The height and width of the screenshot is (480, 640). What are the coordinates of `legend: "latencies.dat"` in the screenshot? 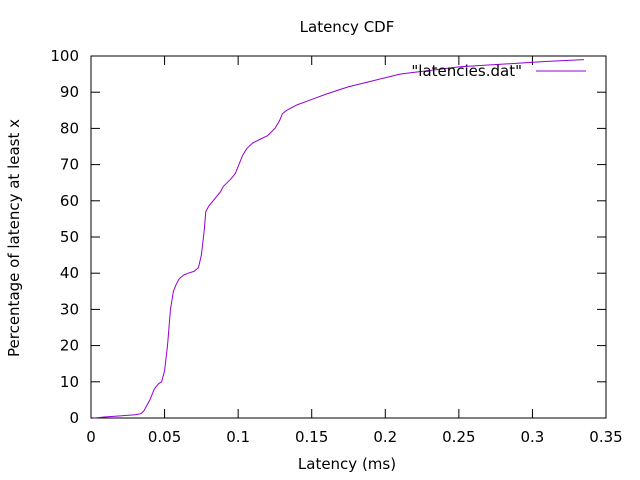 It's located at (498, 71).